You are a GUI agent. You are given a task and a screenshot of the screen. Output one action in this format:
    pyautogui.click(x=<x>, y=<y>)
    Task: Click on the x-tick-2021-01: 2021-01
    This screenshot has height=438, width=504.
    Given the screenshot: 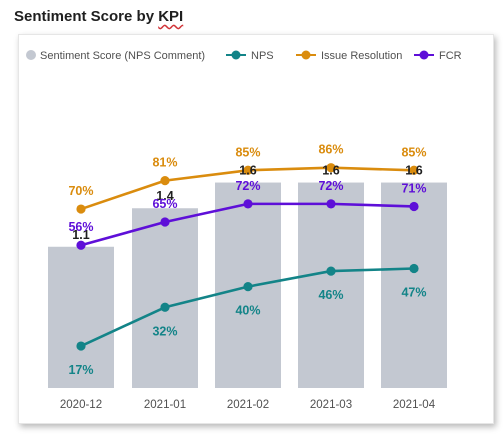 What is the action you would take?
    pyautogui.click(x=165, y=405)
    